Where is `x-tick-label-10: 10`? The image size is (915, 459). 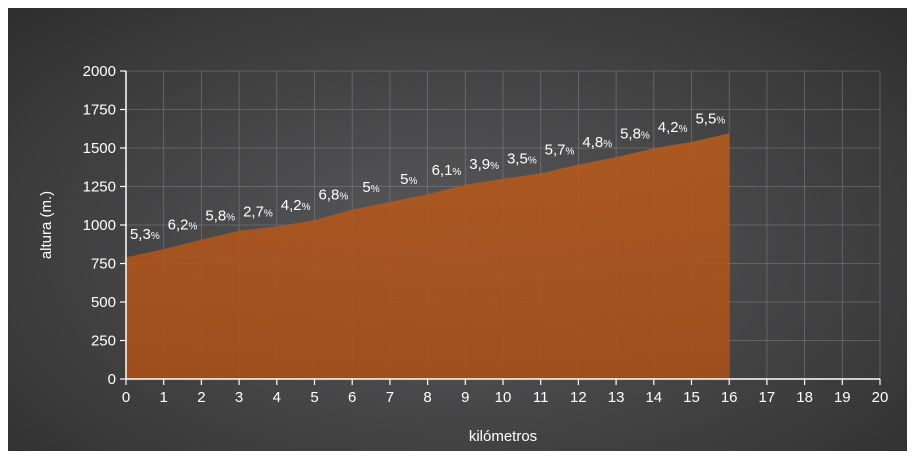
x-tick-label-10: 10 is located at coordinates (503, 397).